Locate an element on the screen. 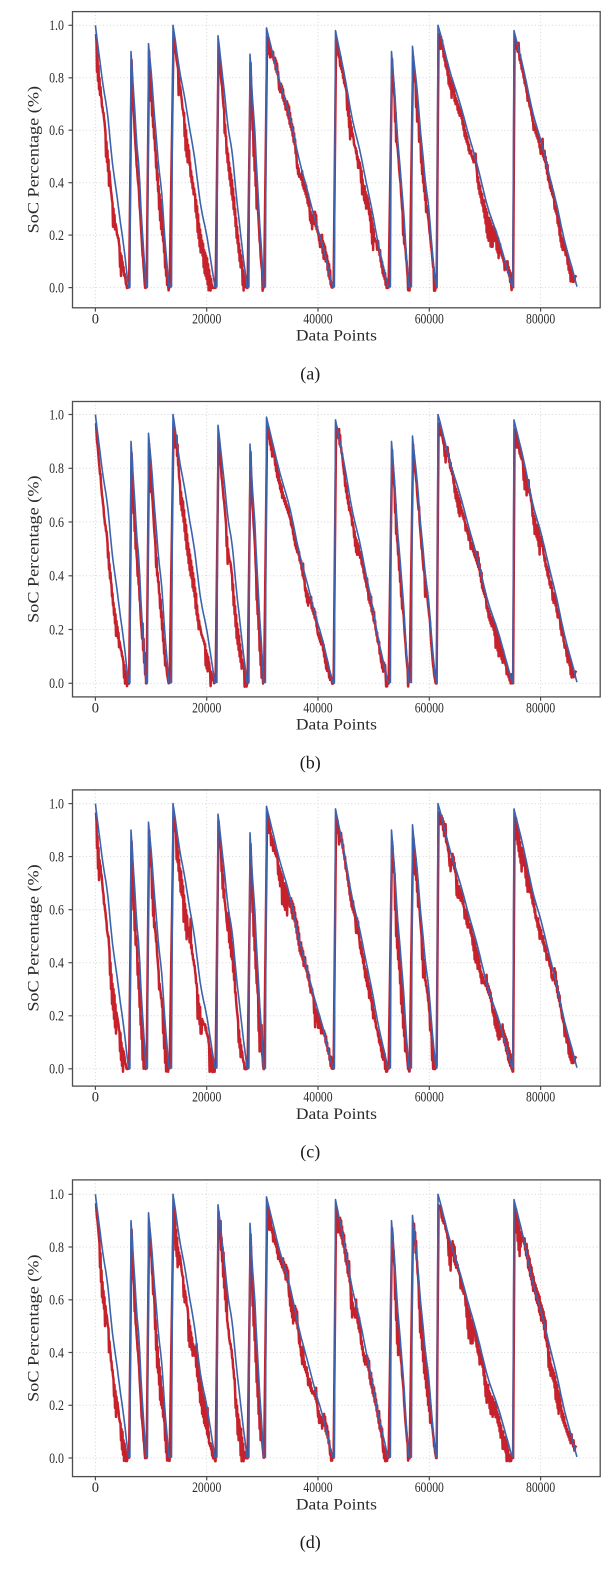 The image size is (616, 1572). svg-text: (b) is located at coordinates (310, 762).